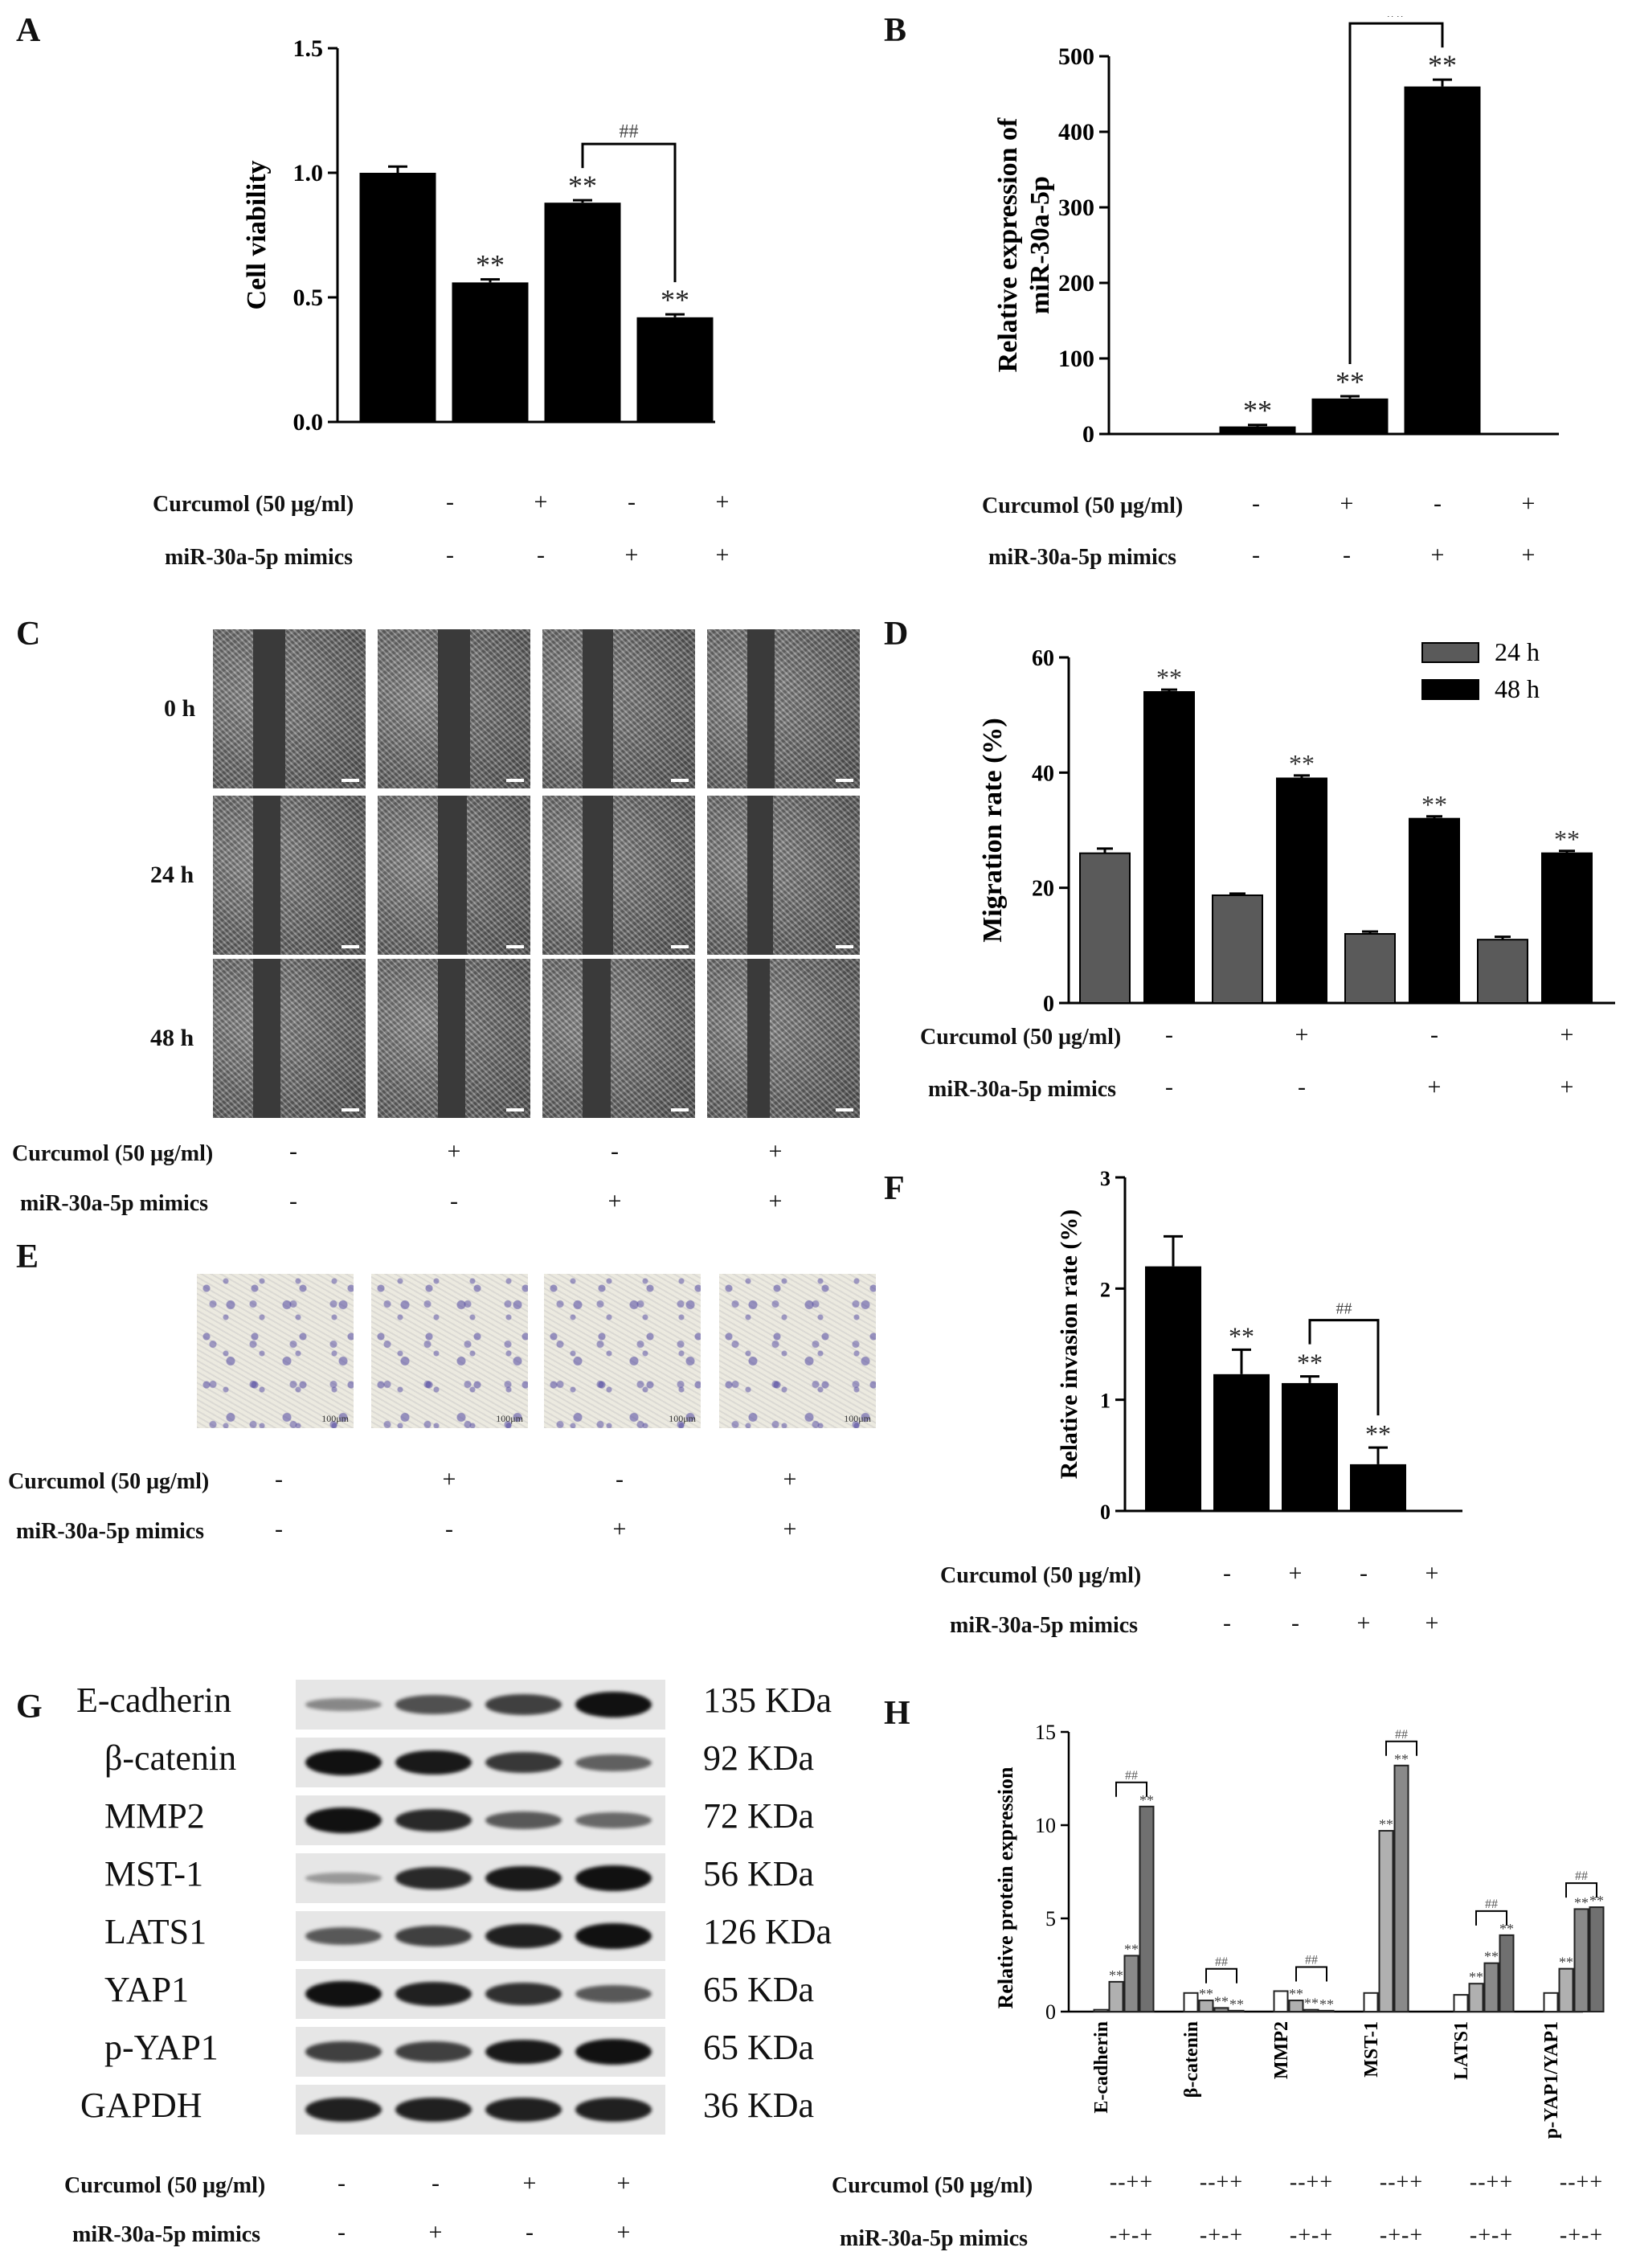 The height and width of the screenshot is (2268, 1632). What do you see at coordinates (759, 1874) in the screenshot?
I see `molecular-weight-label: 56 KDa` at bounding box center [759, 1874].